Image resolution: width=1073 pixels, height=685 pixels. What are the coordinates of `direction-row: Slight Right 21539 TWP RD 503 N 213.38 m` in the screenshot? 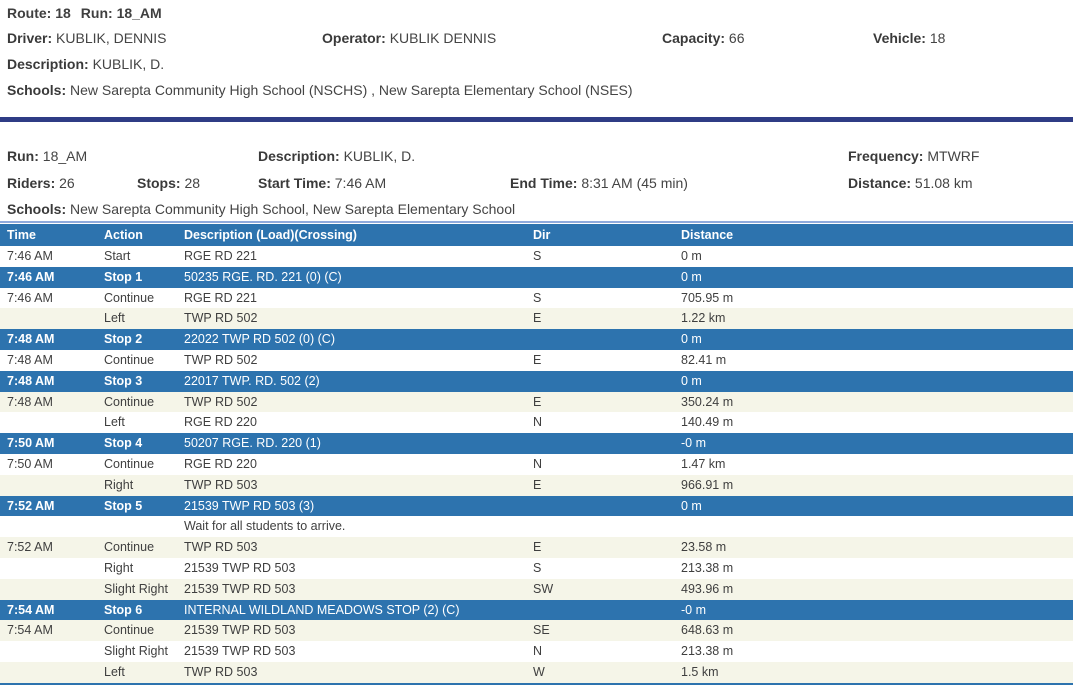 It's located at (536, 651).